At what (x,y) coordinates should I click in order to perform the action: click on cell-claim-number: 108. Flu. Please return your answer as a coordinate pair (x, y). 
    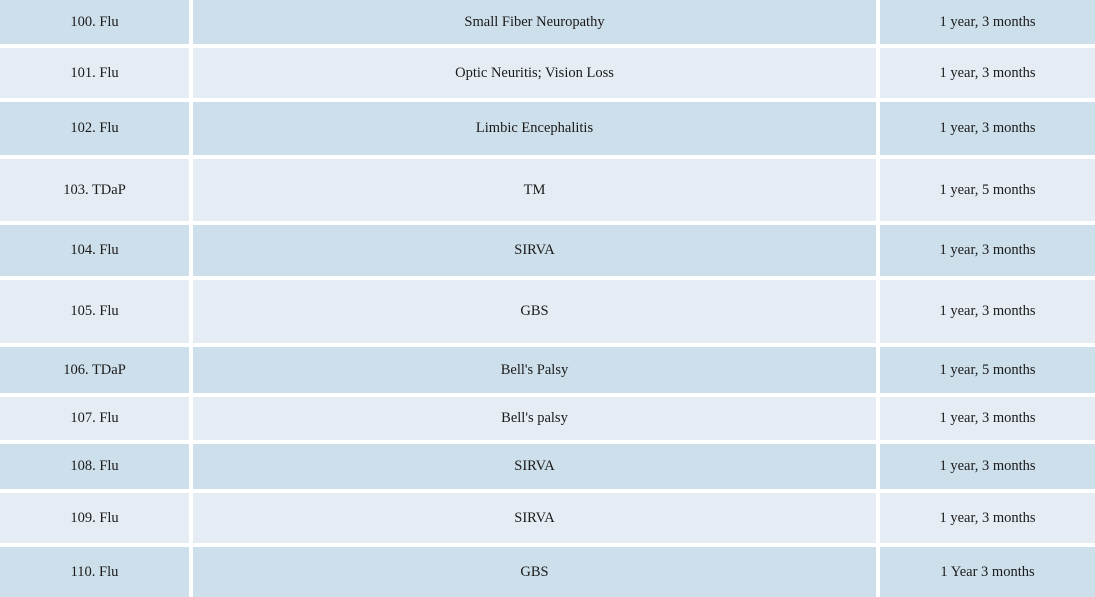
    Looking at the image, I should click on (94, 466).